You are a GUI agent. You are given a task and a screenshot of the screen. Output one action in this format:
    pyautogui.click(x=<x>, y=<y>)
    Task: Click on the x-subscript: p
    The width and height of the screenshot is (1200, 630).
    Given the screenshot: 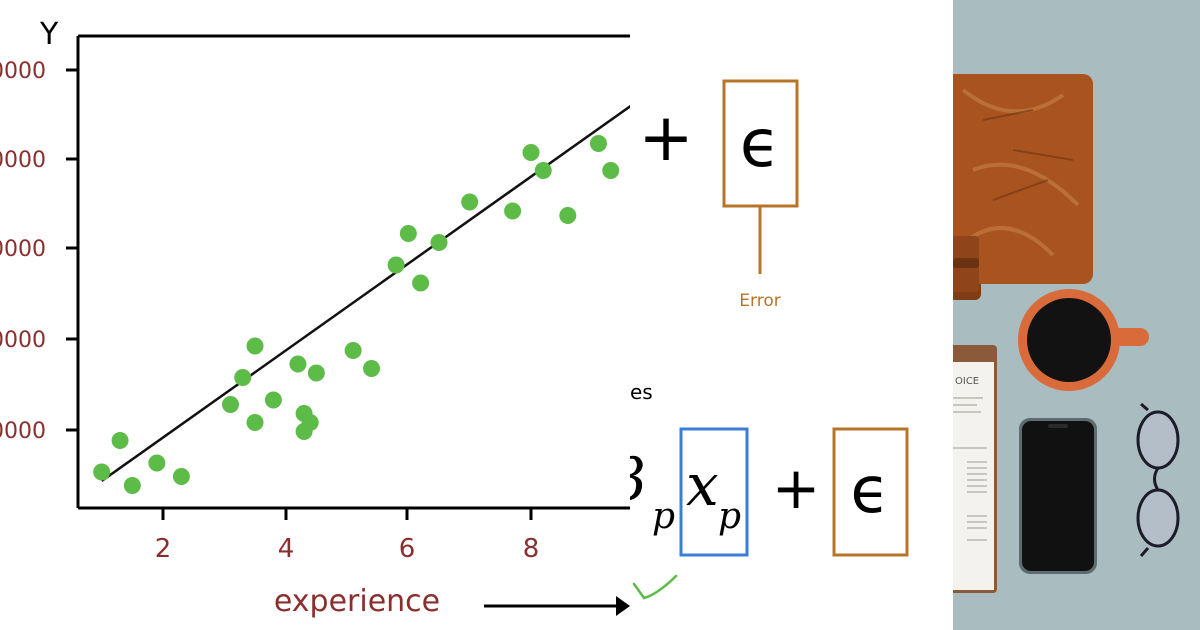 What is the action you would take?
    pyautogui.click(x=729, y=516)
    